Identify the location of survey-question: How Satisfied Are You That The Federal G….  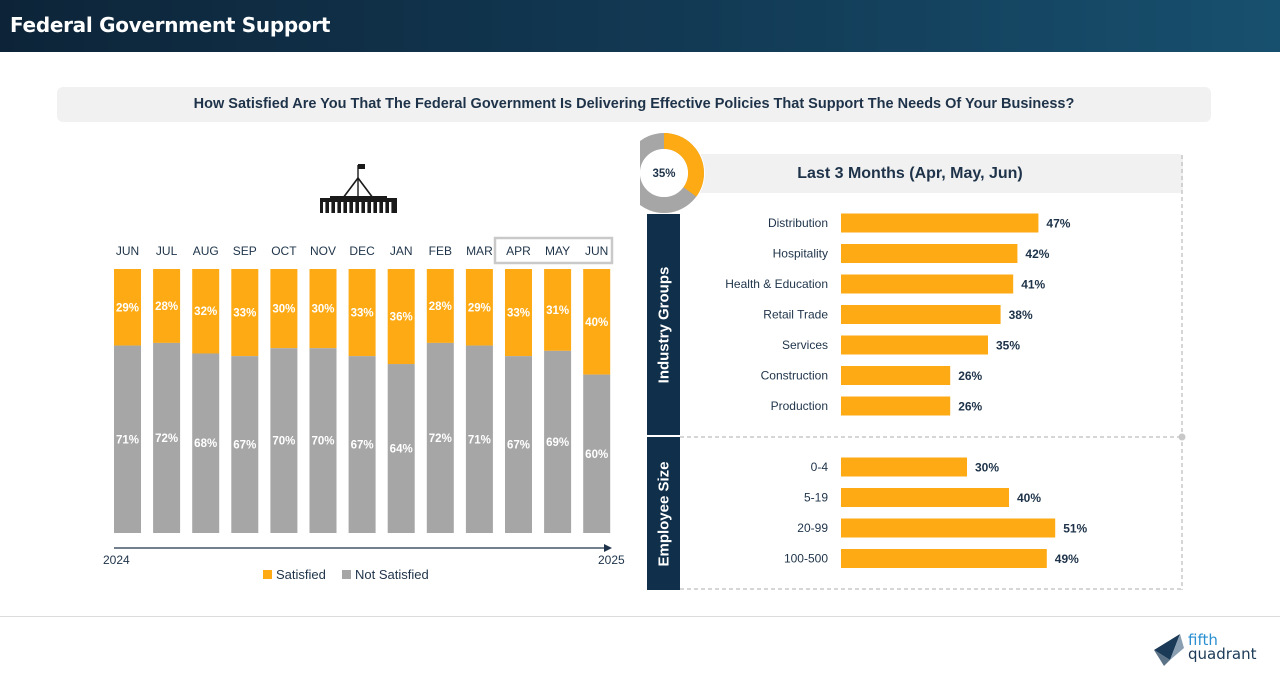
(634, 104).